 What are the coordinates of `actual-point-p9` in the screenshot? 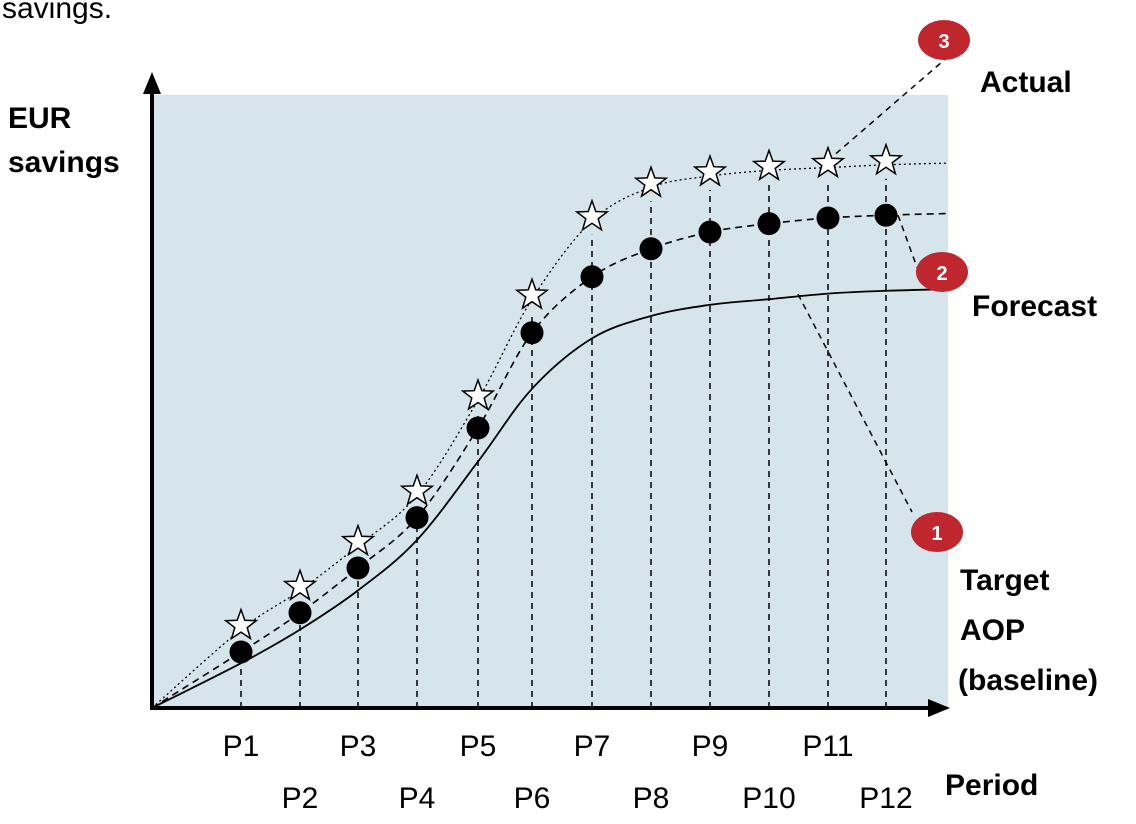 It's located at (710, 170).